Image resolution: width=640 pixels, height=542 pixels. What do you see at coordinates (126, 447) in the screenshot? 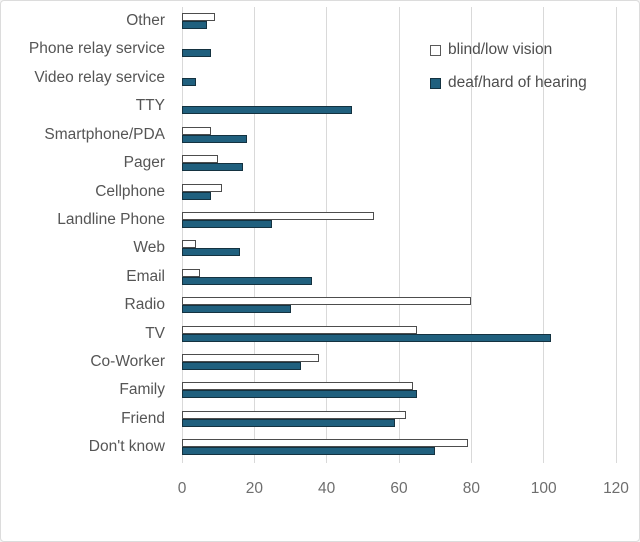
I see `category-label: Don't know` at bounding box center [126, 447].